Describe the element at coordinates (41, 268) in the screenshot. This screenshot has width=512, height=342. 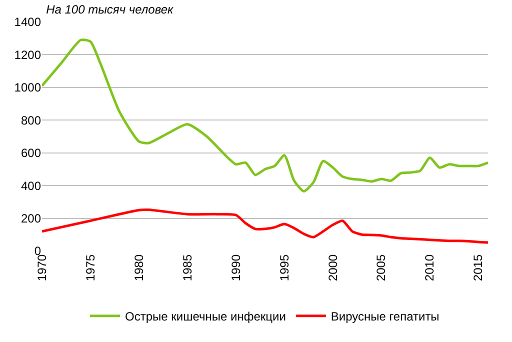
I see `x-tick-label: 1970` at that location.